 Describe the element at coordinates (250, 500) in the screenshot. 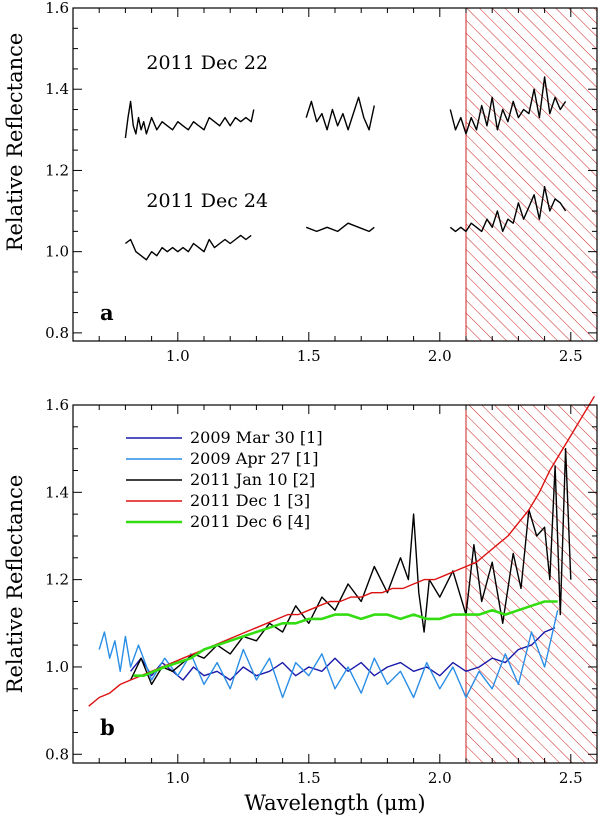

I see `legend-label: 2011 Dec 1 [3]` at that location.